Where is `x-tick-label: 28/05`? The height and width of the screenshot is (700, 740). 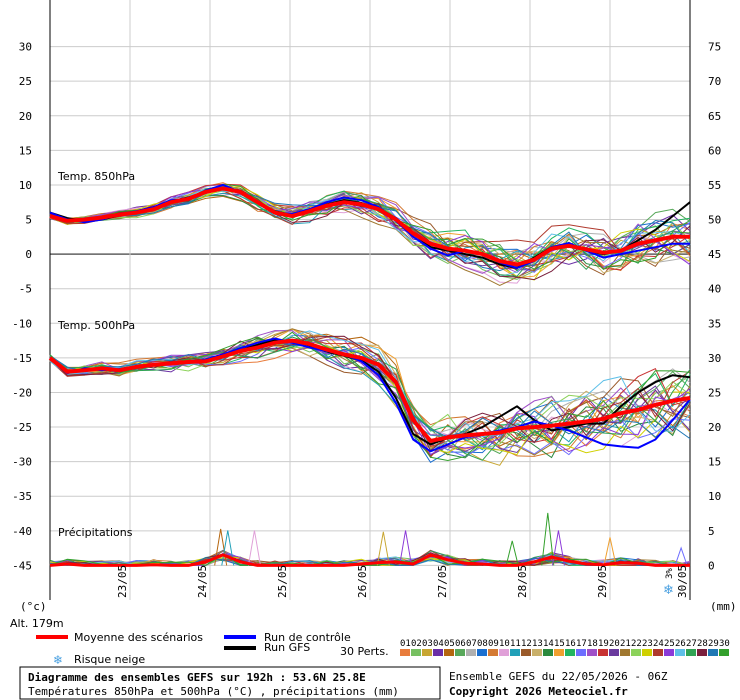
x-tick-label: 28/05 is located at coordinates (522, 581).